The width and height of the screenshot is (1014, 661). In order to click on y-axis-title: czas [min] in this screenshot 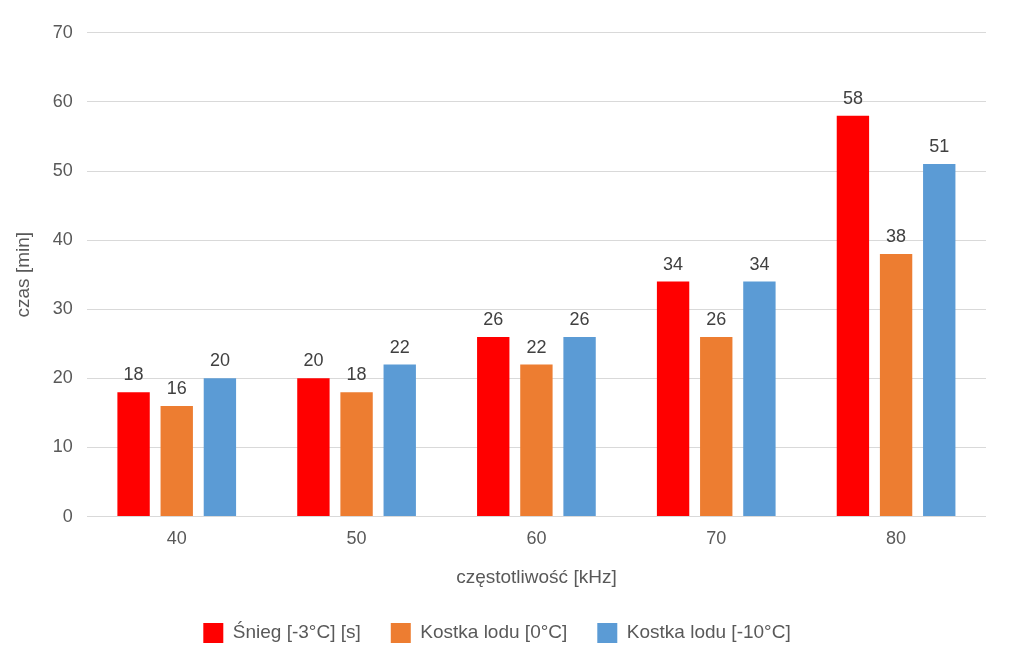, I will do `click(22, 274)`.